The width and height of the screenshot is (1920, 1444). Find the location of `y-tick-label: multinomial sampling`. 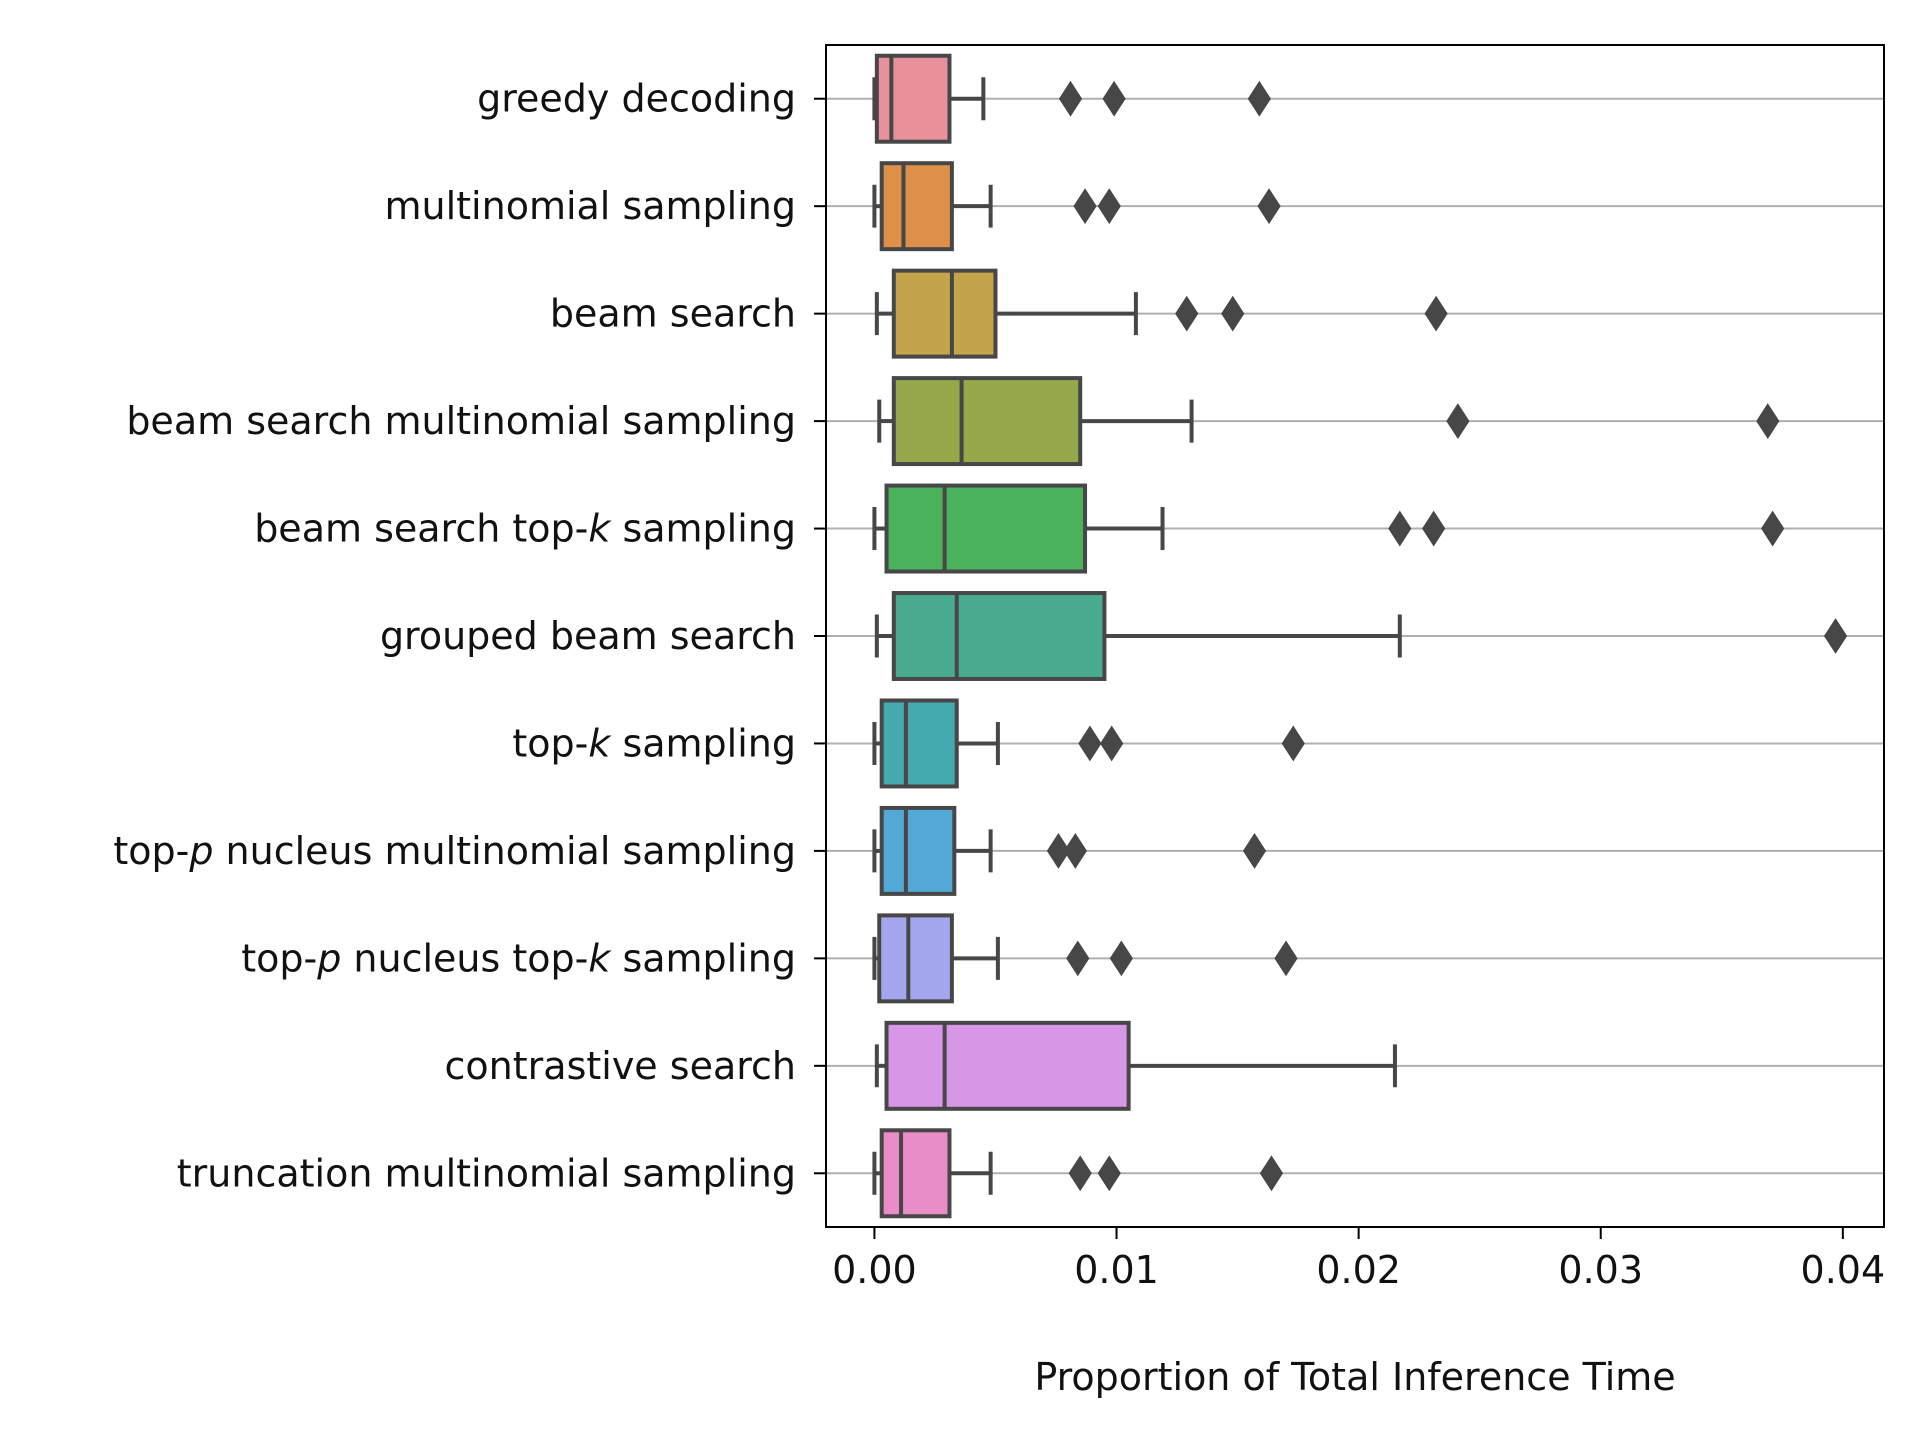

y-tick-label: multinomial sampling is located at coordinates (591, 206).